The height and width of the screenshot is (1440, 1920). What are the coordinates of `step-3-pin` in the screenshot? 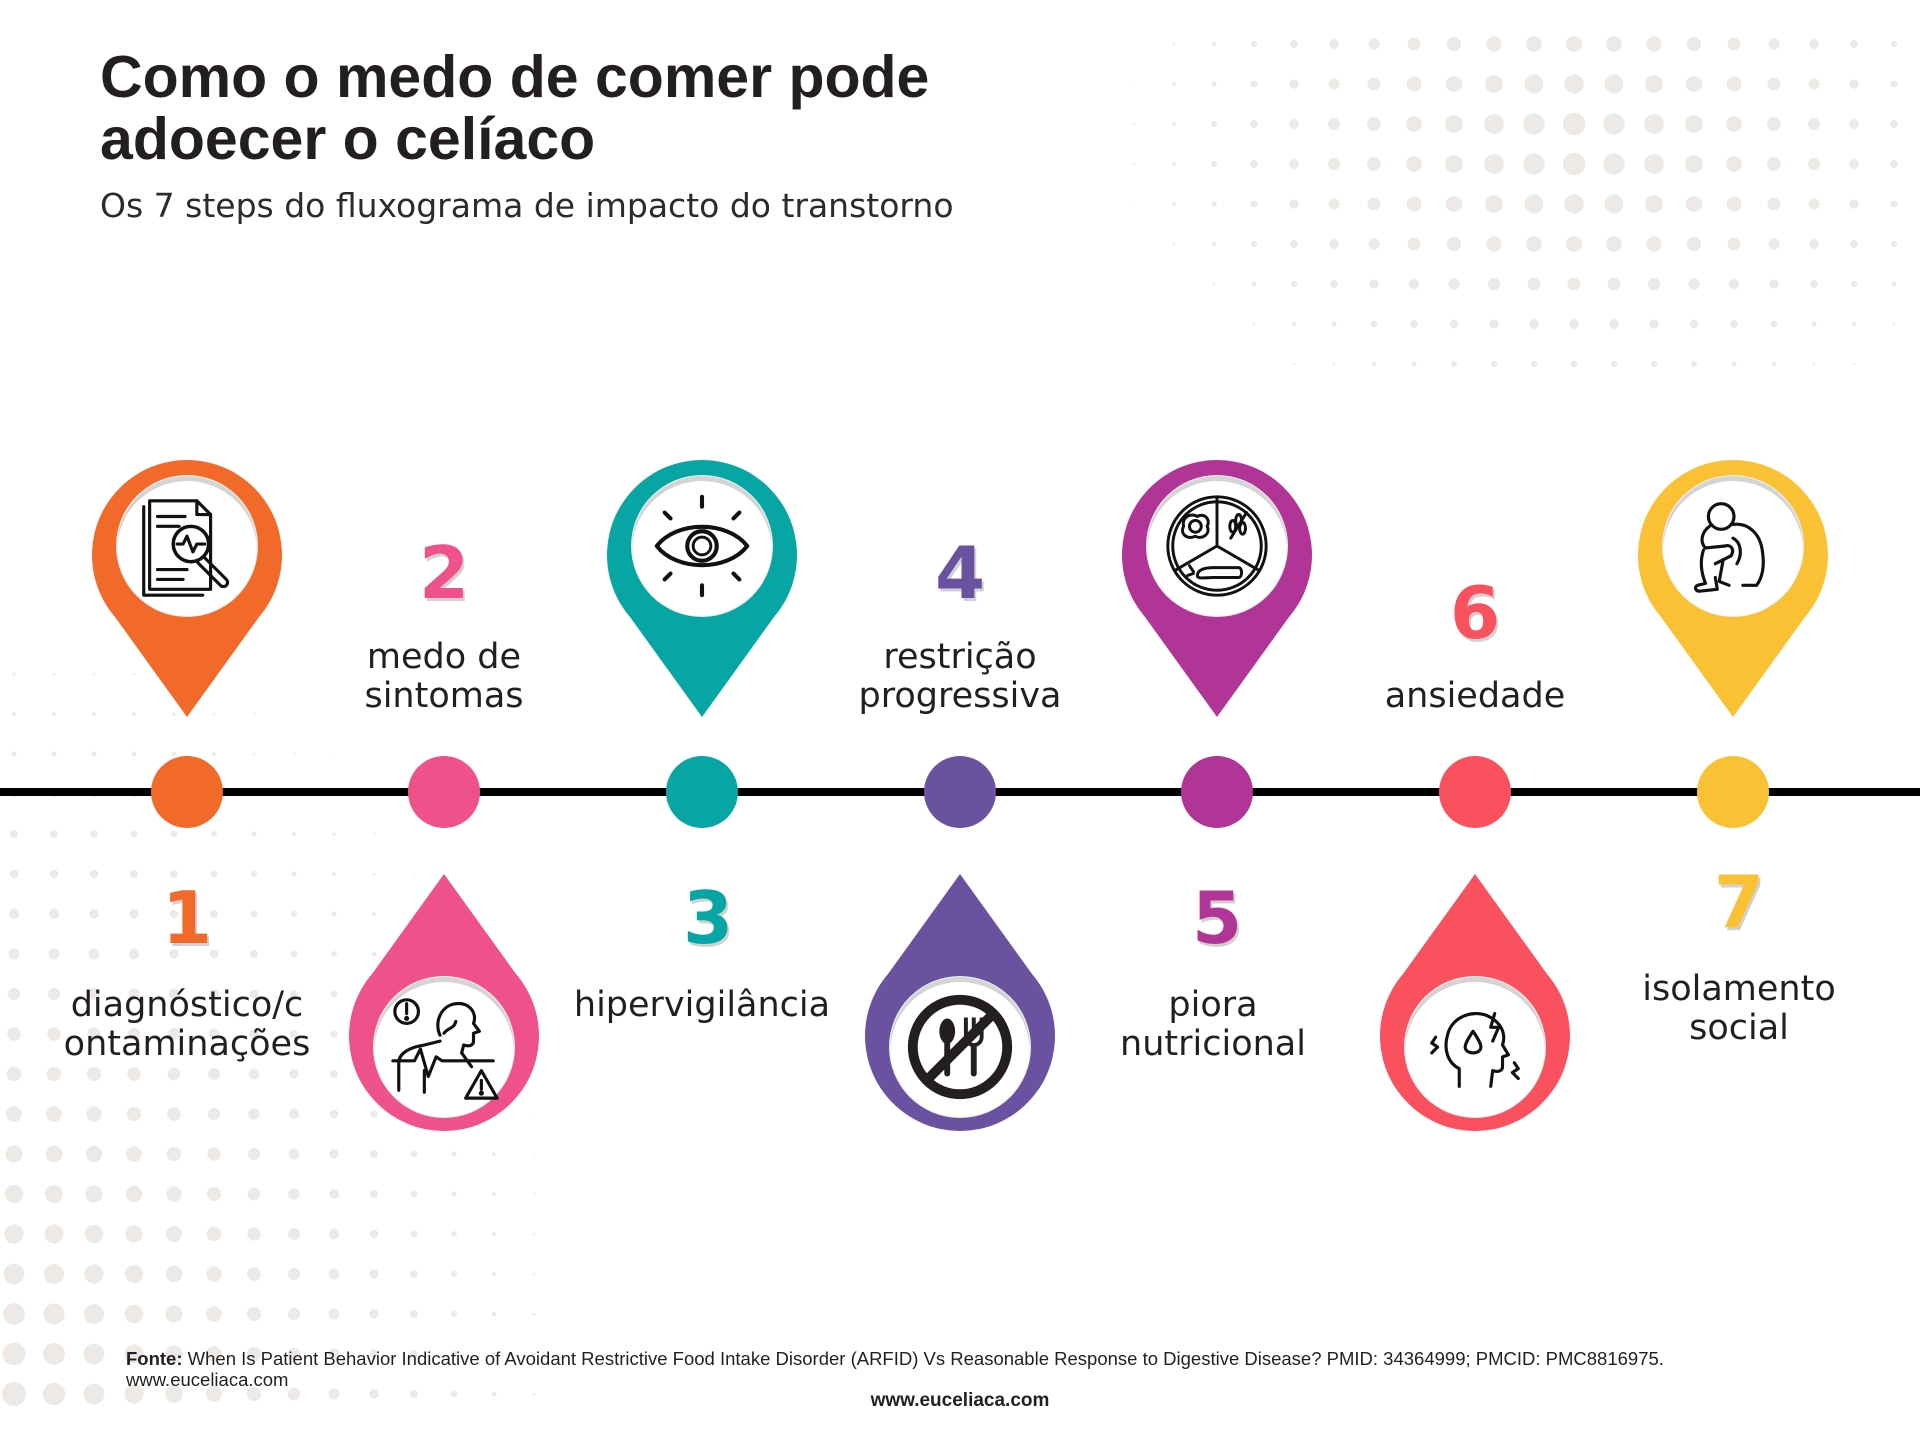 It's located at (702, 587).